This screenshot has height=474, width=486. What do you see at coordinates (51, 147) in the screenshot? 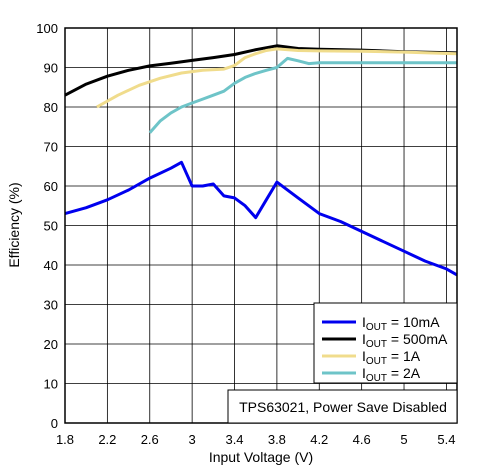
I see `y-tick-label: 70` at bounding box center [51, 147].